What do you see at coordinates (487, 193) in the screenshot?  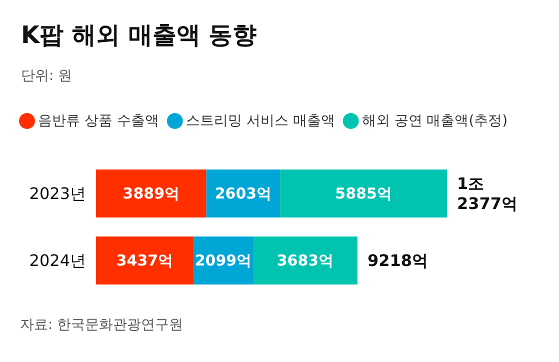 I see `total-label: 1조 2377억` at bounding box center [487, 193].